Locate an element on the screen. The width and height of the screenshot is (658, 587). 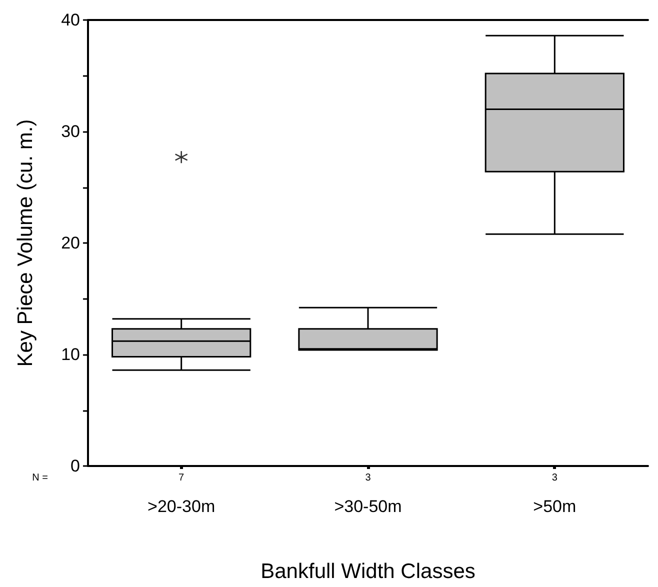
x-tick-label: >30-50m is located at coordinates (368, 506).